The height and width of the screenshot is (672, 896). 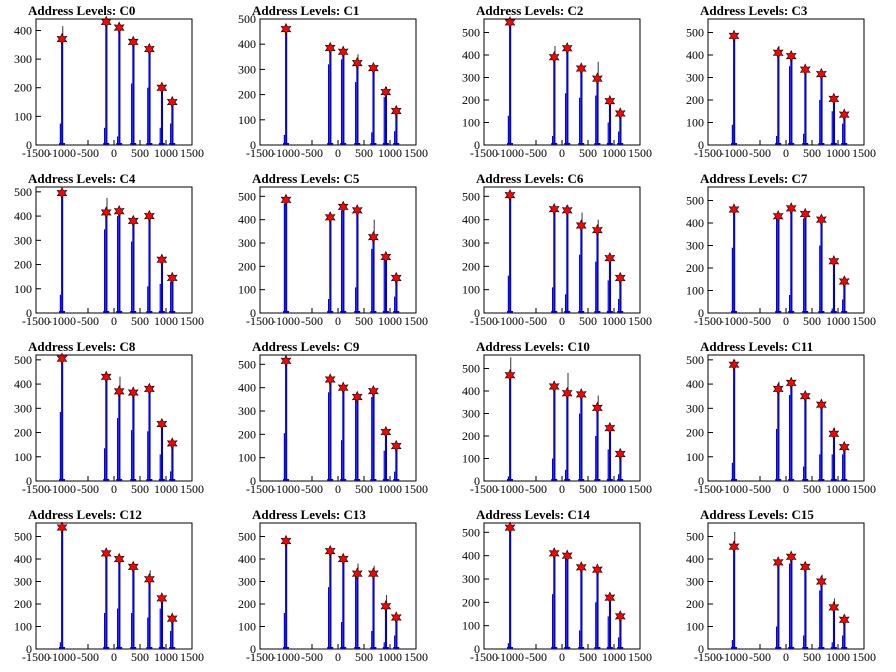 I want to click on chart-title: Address Levels: C11, so click(x=756, y=346).